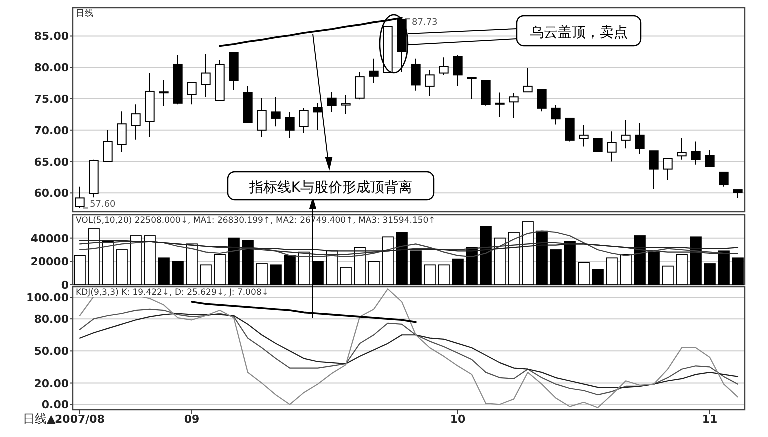 The image size is (768, 437). Describe the element at coordinates (409, 246) in the screenshot. I see `line-series` at that location.